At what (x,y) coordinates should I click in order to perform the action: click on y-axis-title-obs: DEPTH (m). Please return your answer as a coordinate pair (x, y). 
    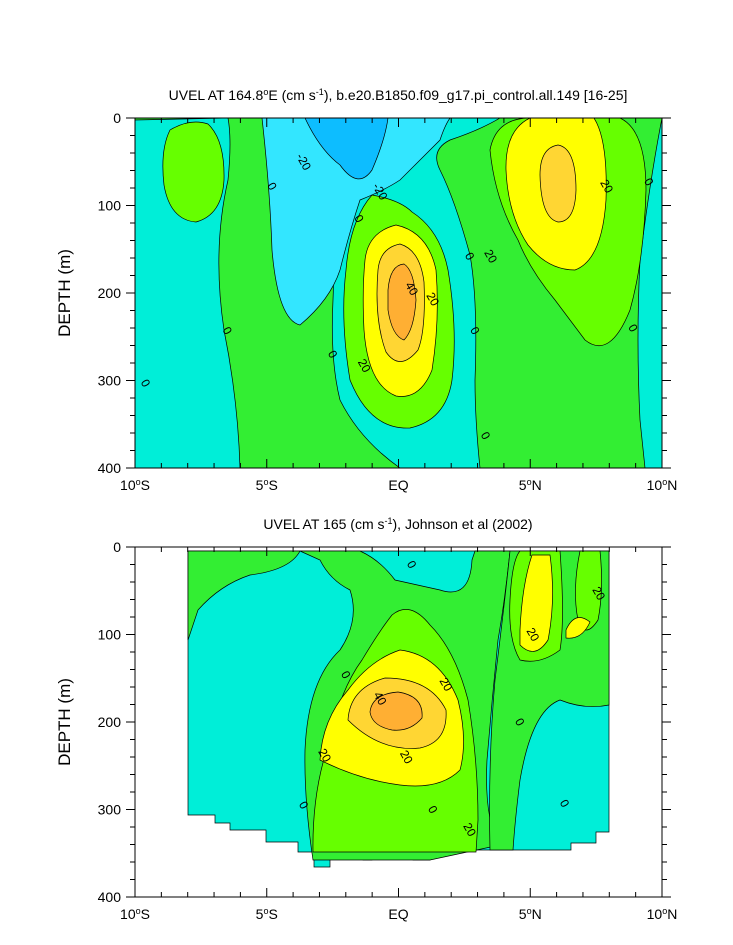
    Looking at the image, I should click on (64, 722).